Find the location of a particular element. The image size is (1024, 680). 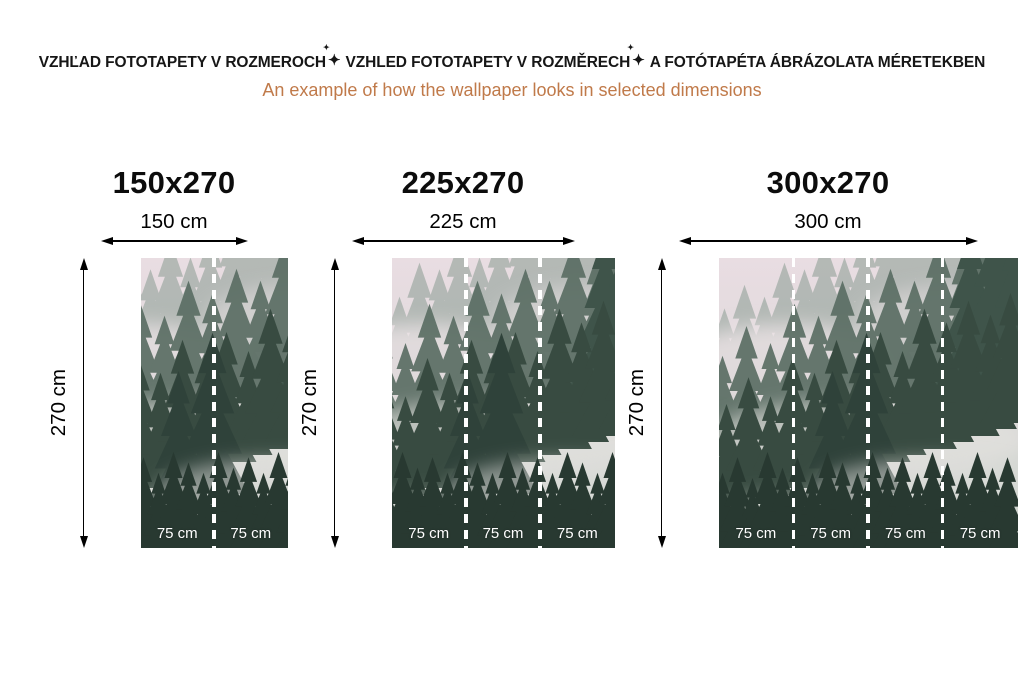

wallpaper-preview-image: 75 cm 75 cm is located at coordinates (214, 403).